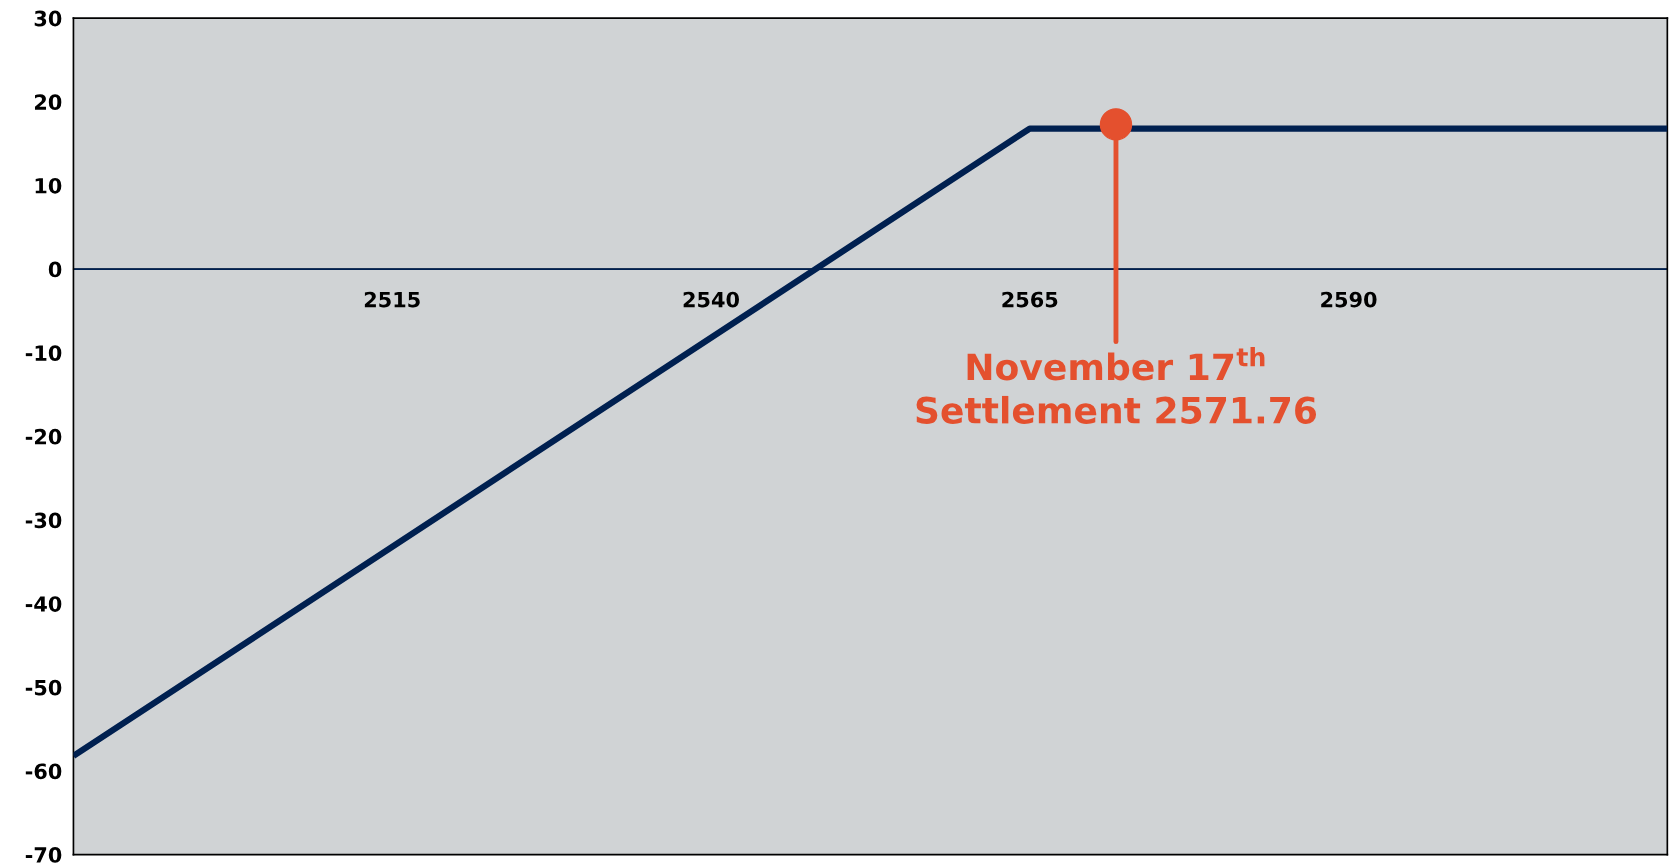 The height and width of the screenshot is (865, 1669). Describe the element at coordinates (43, 353) in the screenshot. I see `y-tick-label: -10` at that location.